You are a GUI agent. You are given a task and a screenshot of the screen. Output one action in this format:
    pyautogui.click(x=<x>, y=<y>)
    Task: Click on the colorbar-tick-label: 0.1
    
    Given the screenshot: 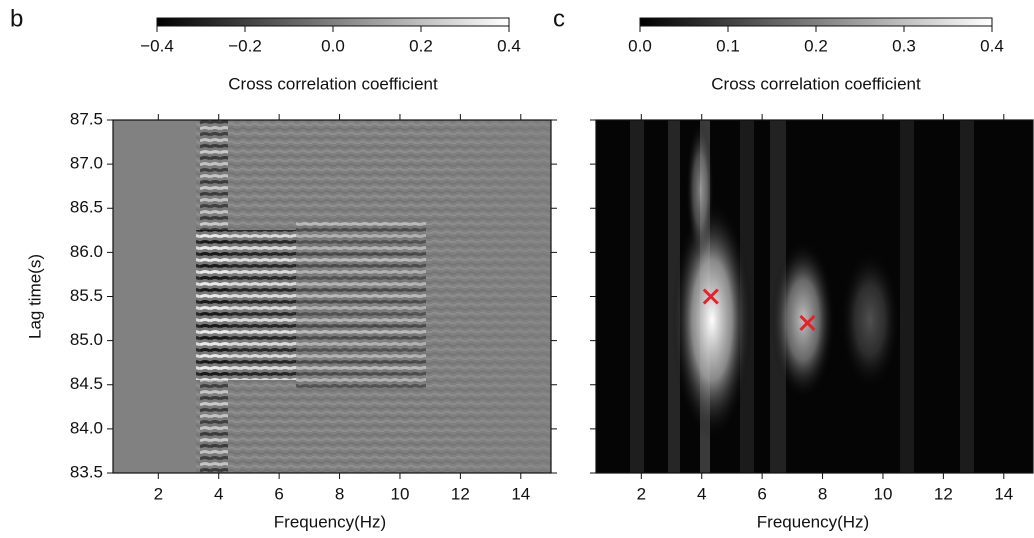 What is the action you would take?
    pyautogui.click(x=728, y=45)
    